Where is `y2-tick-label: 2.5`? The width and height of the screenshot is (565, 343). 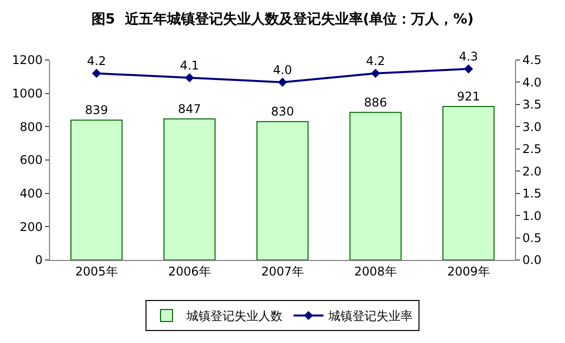
y2-tick-label: 2.5 is located at coordinates (532, 149).